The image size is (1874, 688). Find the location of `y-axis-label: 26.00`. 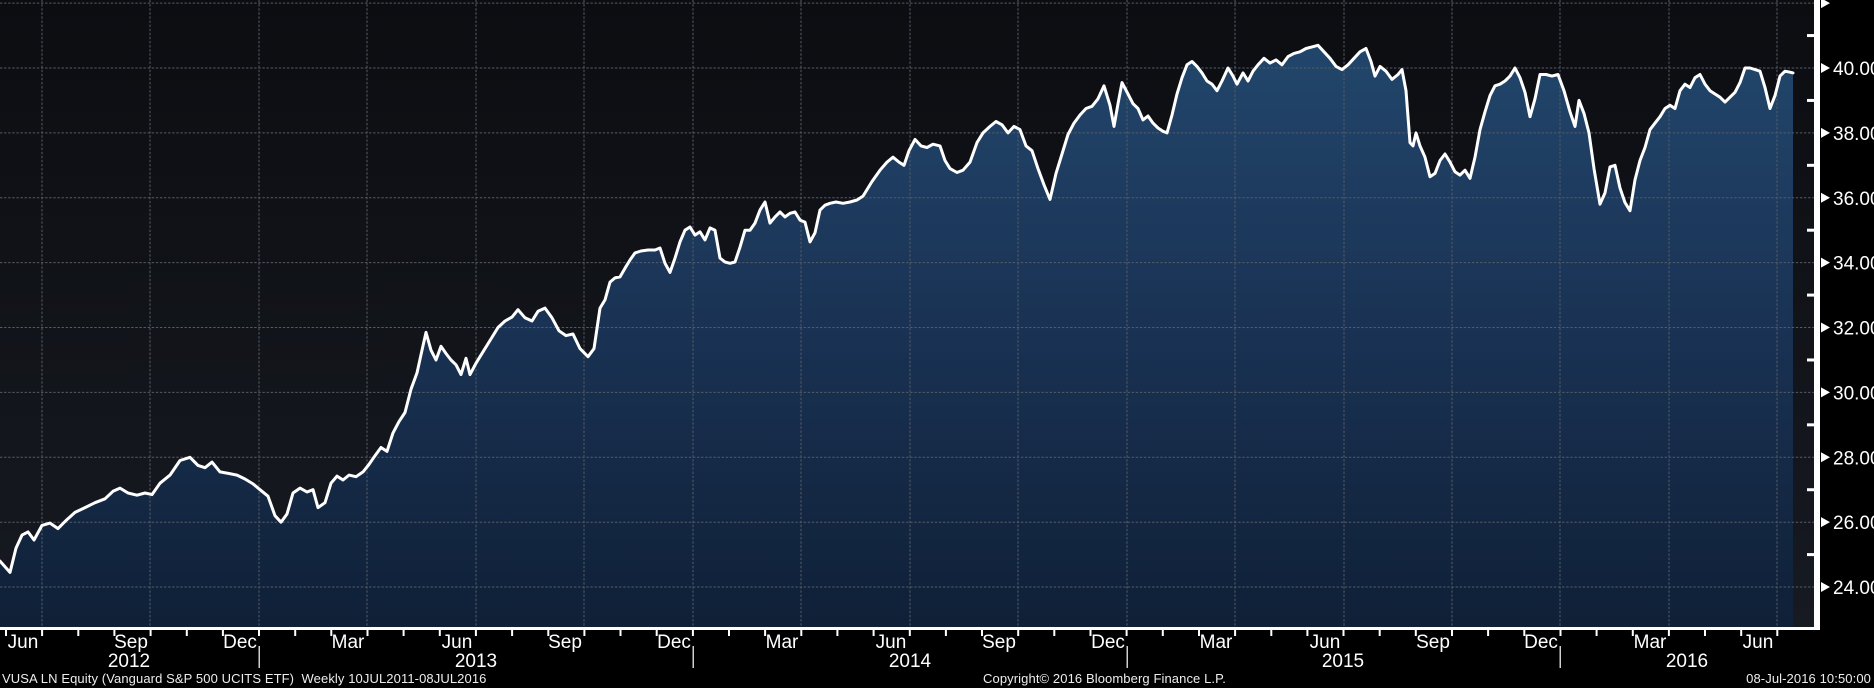

y-axis-label: 26.00 is located at coordinates (1853, 523).